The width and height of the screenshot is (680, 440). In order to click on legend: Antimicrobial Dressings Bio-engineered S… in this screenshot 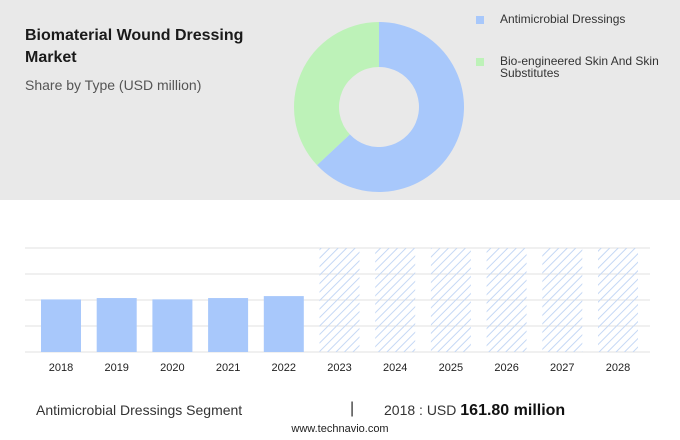, I will do `click(572, 44)`.